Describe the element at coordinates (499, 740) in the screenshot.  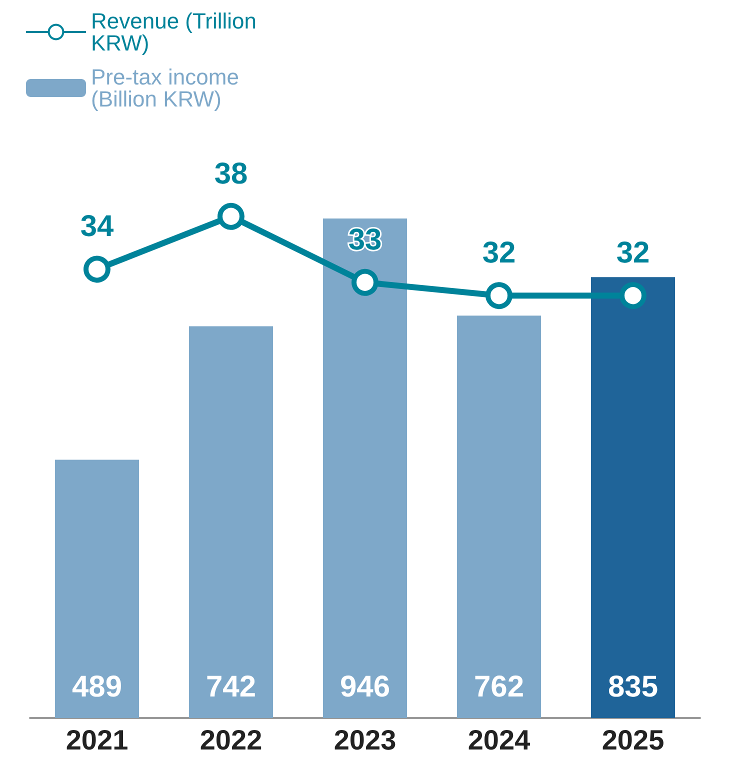
I see `x-tick-label: 2024` at that location.